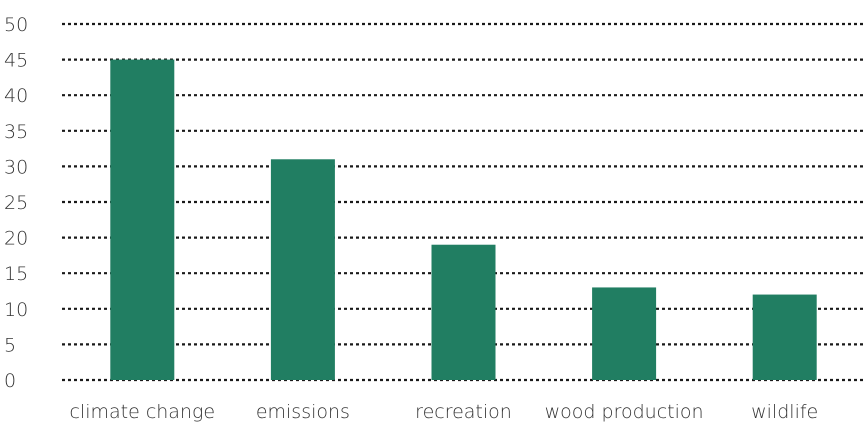 The width and height of the screenshot is (865, 427). What do you see at coordinates (10, 345) in the screenshot?
I see `y-tick-label: 5` at bounding box center [10, 345].